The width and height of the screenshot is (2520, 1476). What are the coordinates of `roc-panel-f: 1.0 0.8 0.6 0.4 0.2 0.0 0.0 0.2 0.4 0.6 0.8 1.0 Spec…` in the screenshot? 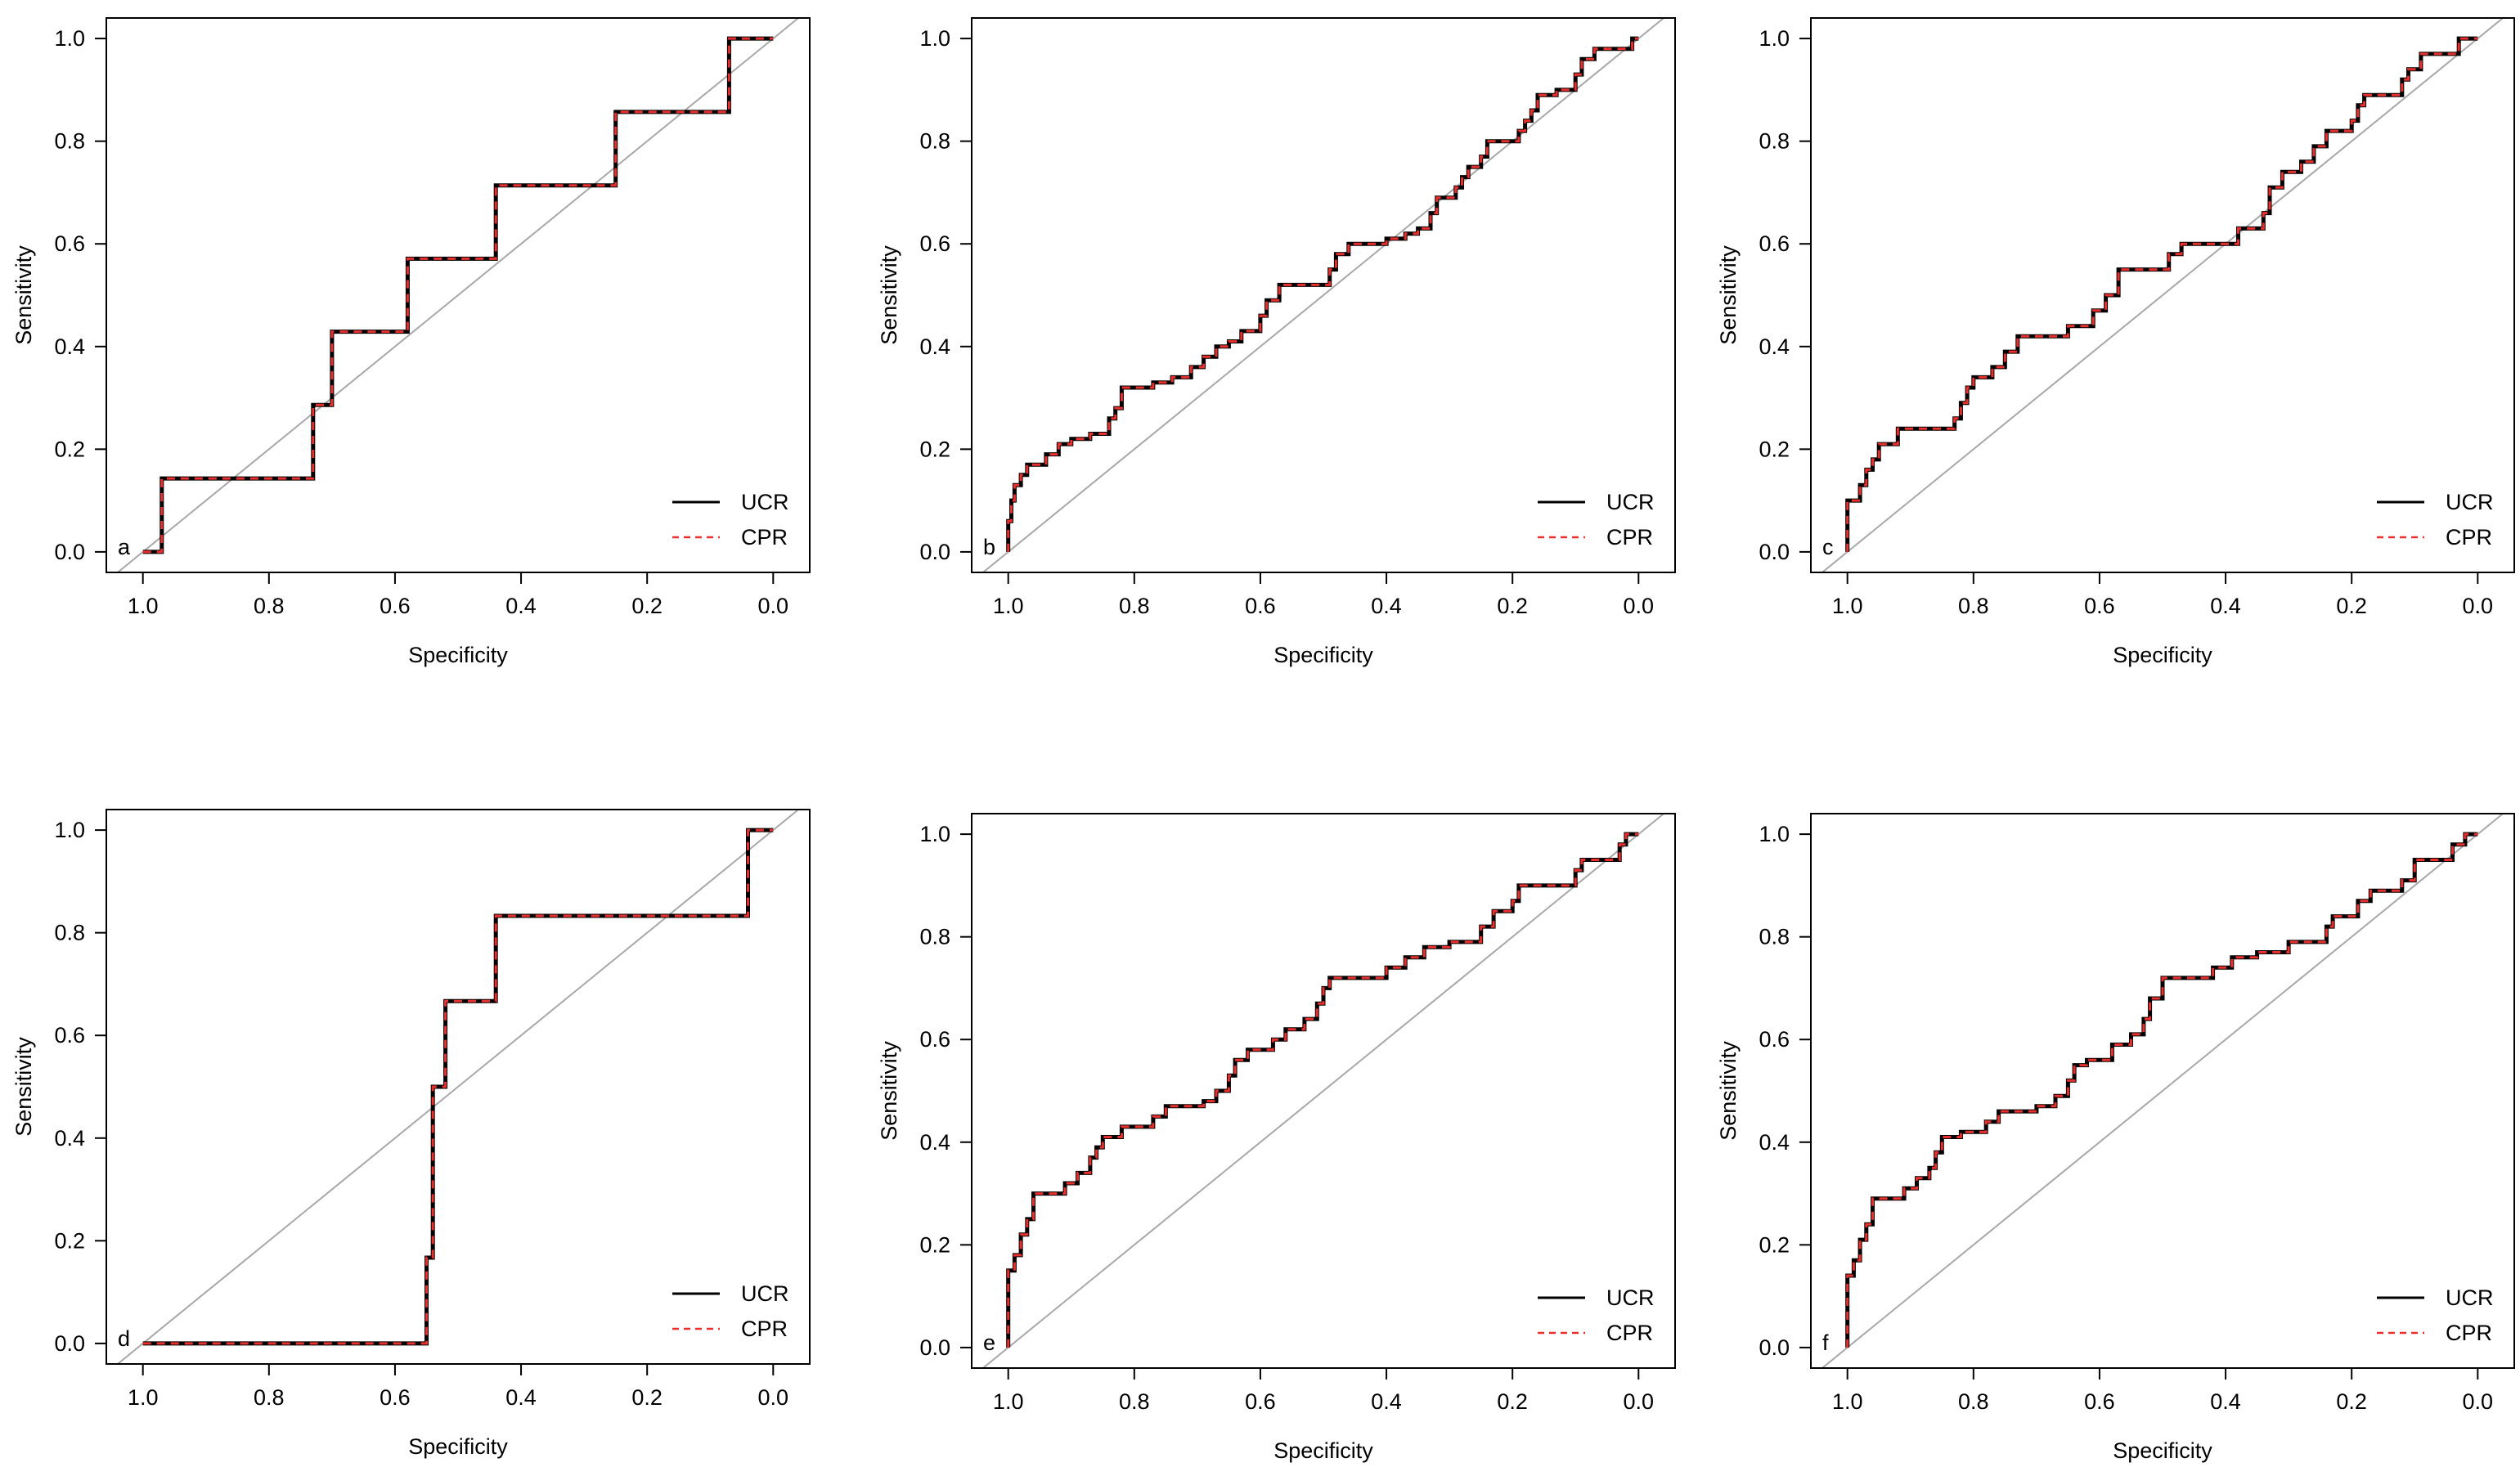 It's located at (2115, 1138).